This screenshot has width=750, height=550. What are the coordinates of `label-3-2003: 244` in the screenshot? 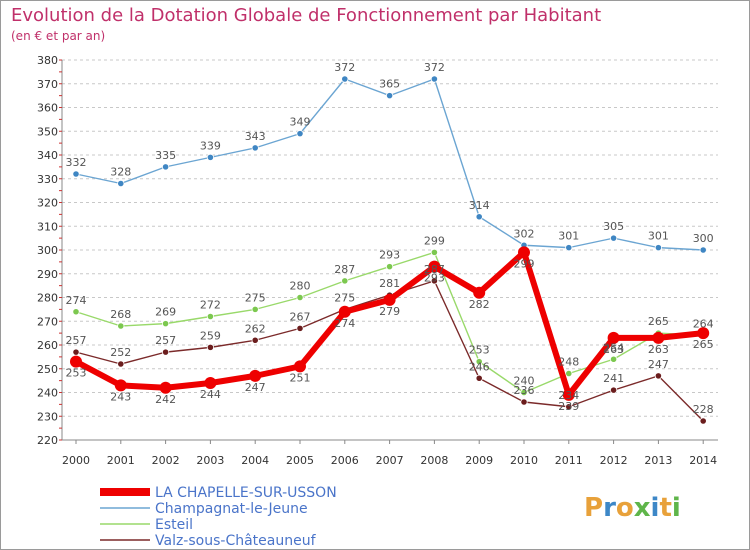 It's located at (210, 394).